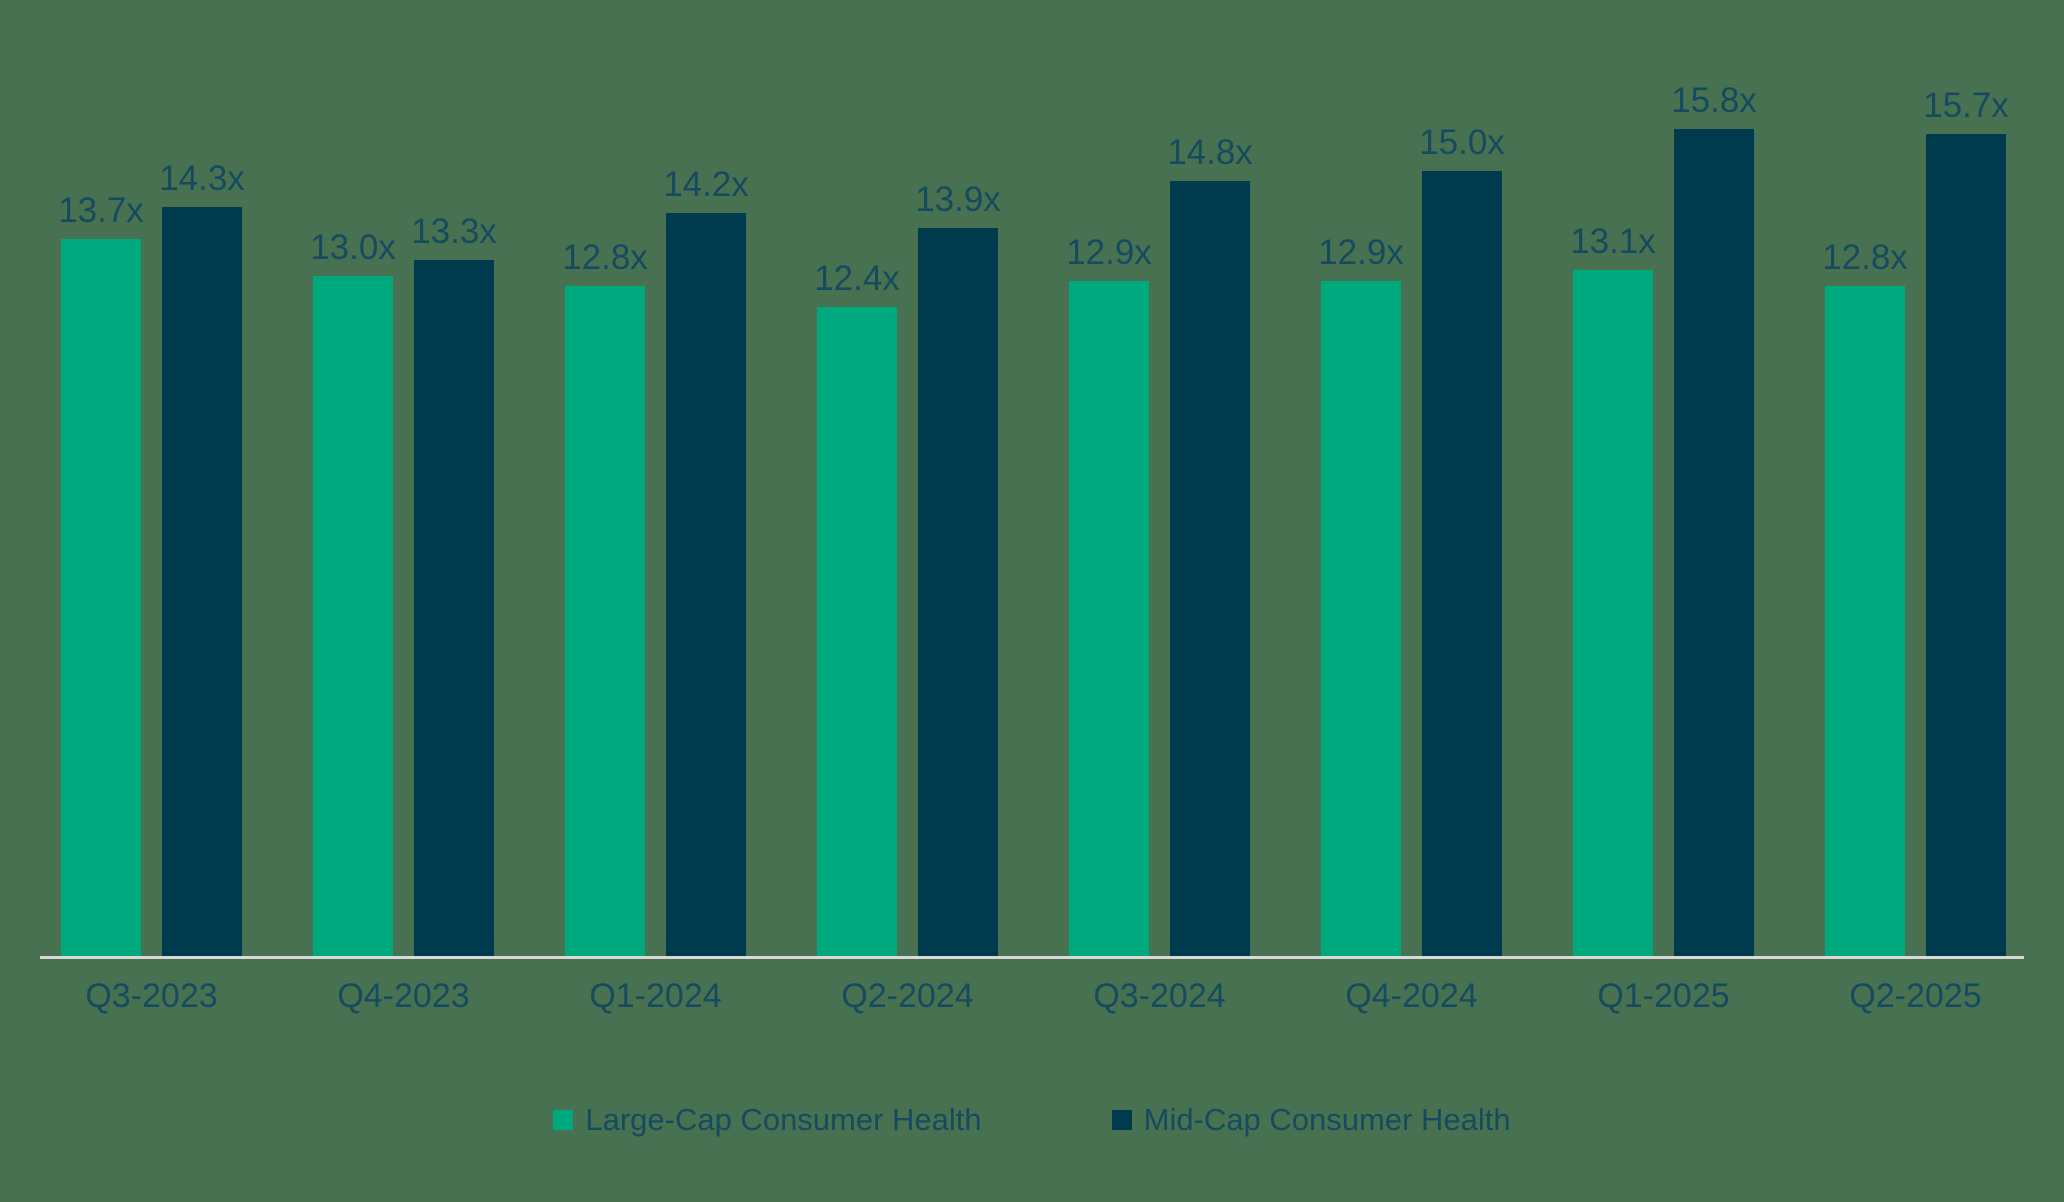 The height and width of the screenshot is (1202, 2064). Describe the element at coordinates (353, 247) in the screenshot. I see `bar-value-label: 13.0x` at that location.